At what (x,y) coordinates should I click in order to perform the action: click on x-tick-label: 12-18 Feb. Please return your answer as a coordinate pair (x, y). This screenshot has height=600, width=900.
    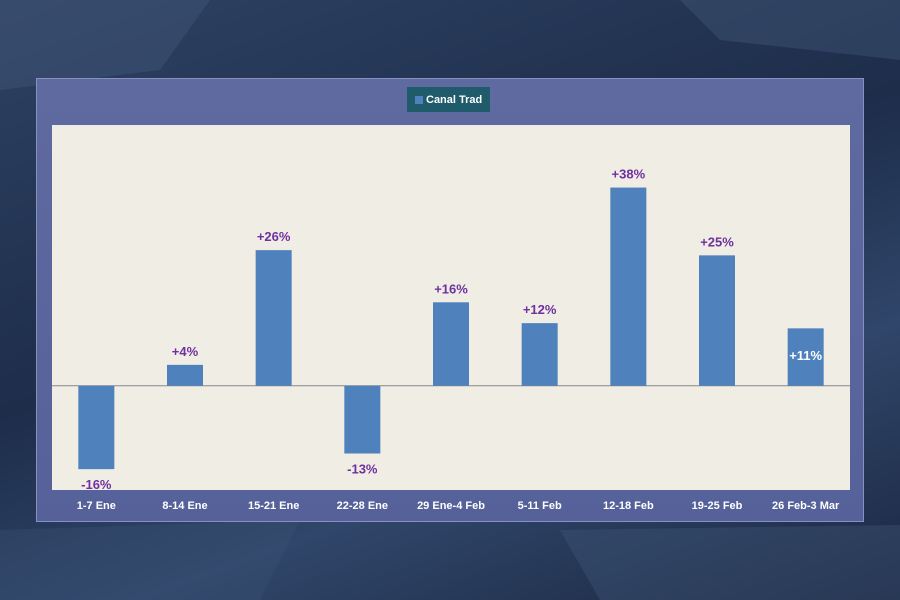
    Looking at the image, I should click on (628, 506).